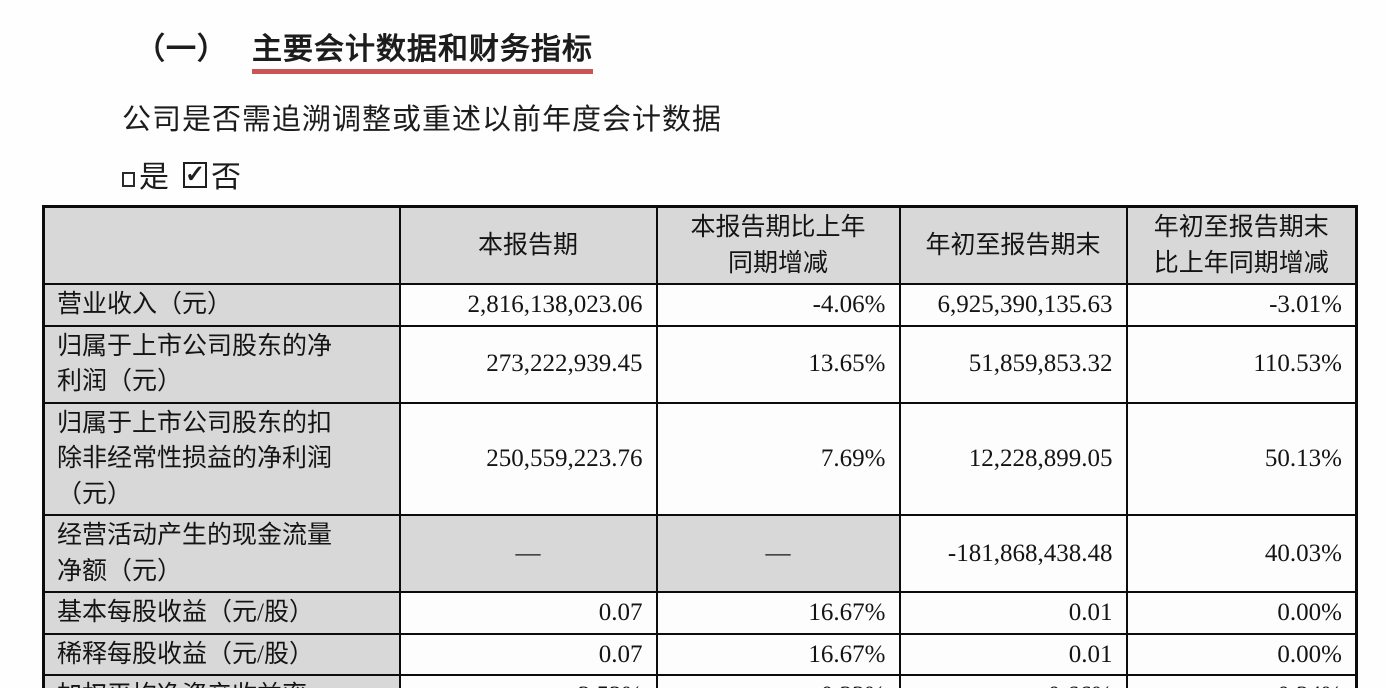 Image resolution: width=1386 pixels, height=688 pixels. Describe the element at coordinates (1013, 553) in the screenshot. I see `cell-value: -181,868,438.48` at that location.